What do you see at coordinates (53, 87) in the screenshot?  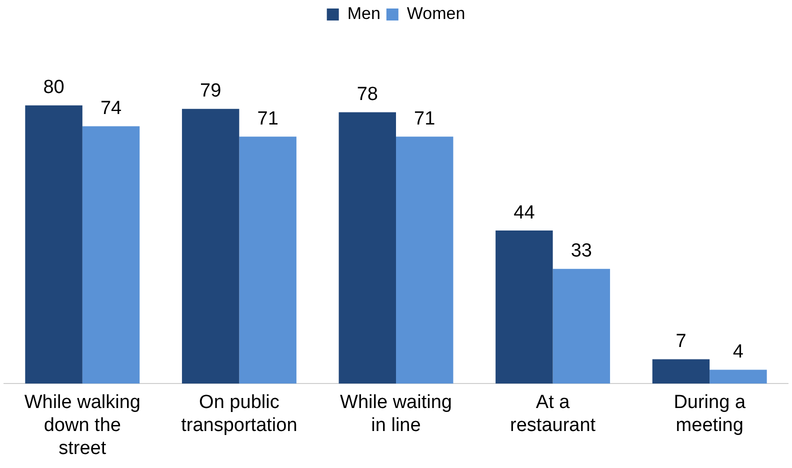 I see `data-label: 80` at bounding box center [53, 87].